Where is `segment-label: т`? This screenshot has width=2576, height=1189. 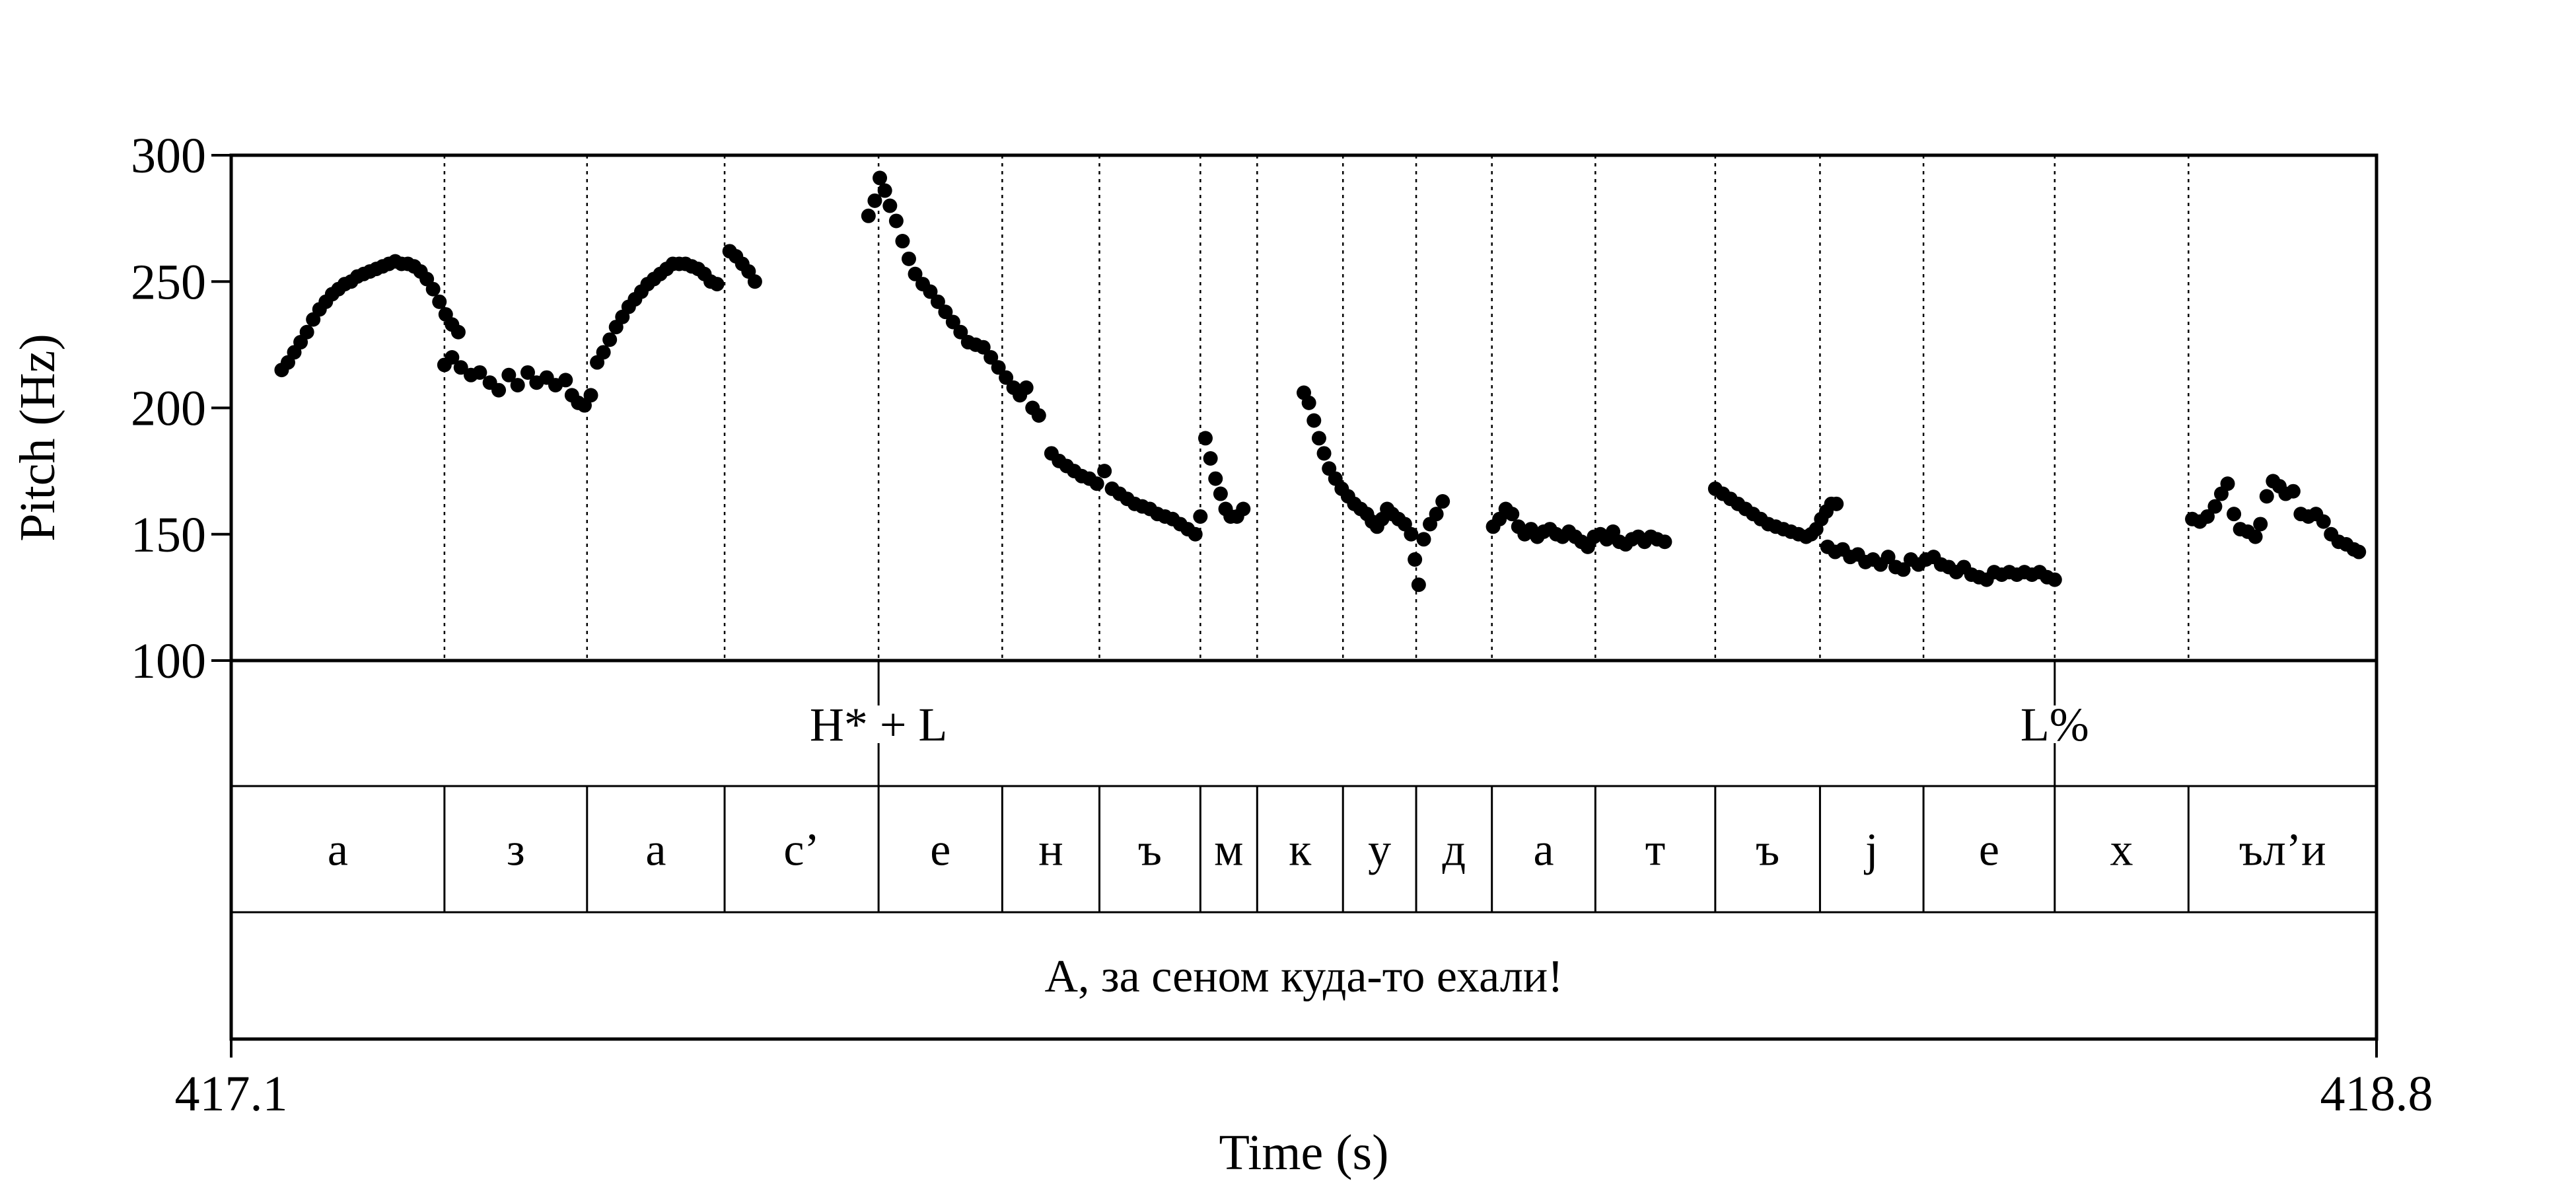
segment-label: т is located at coordinates (1656, 850).